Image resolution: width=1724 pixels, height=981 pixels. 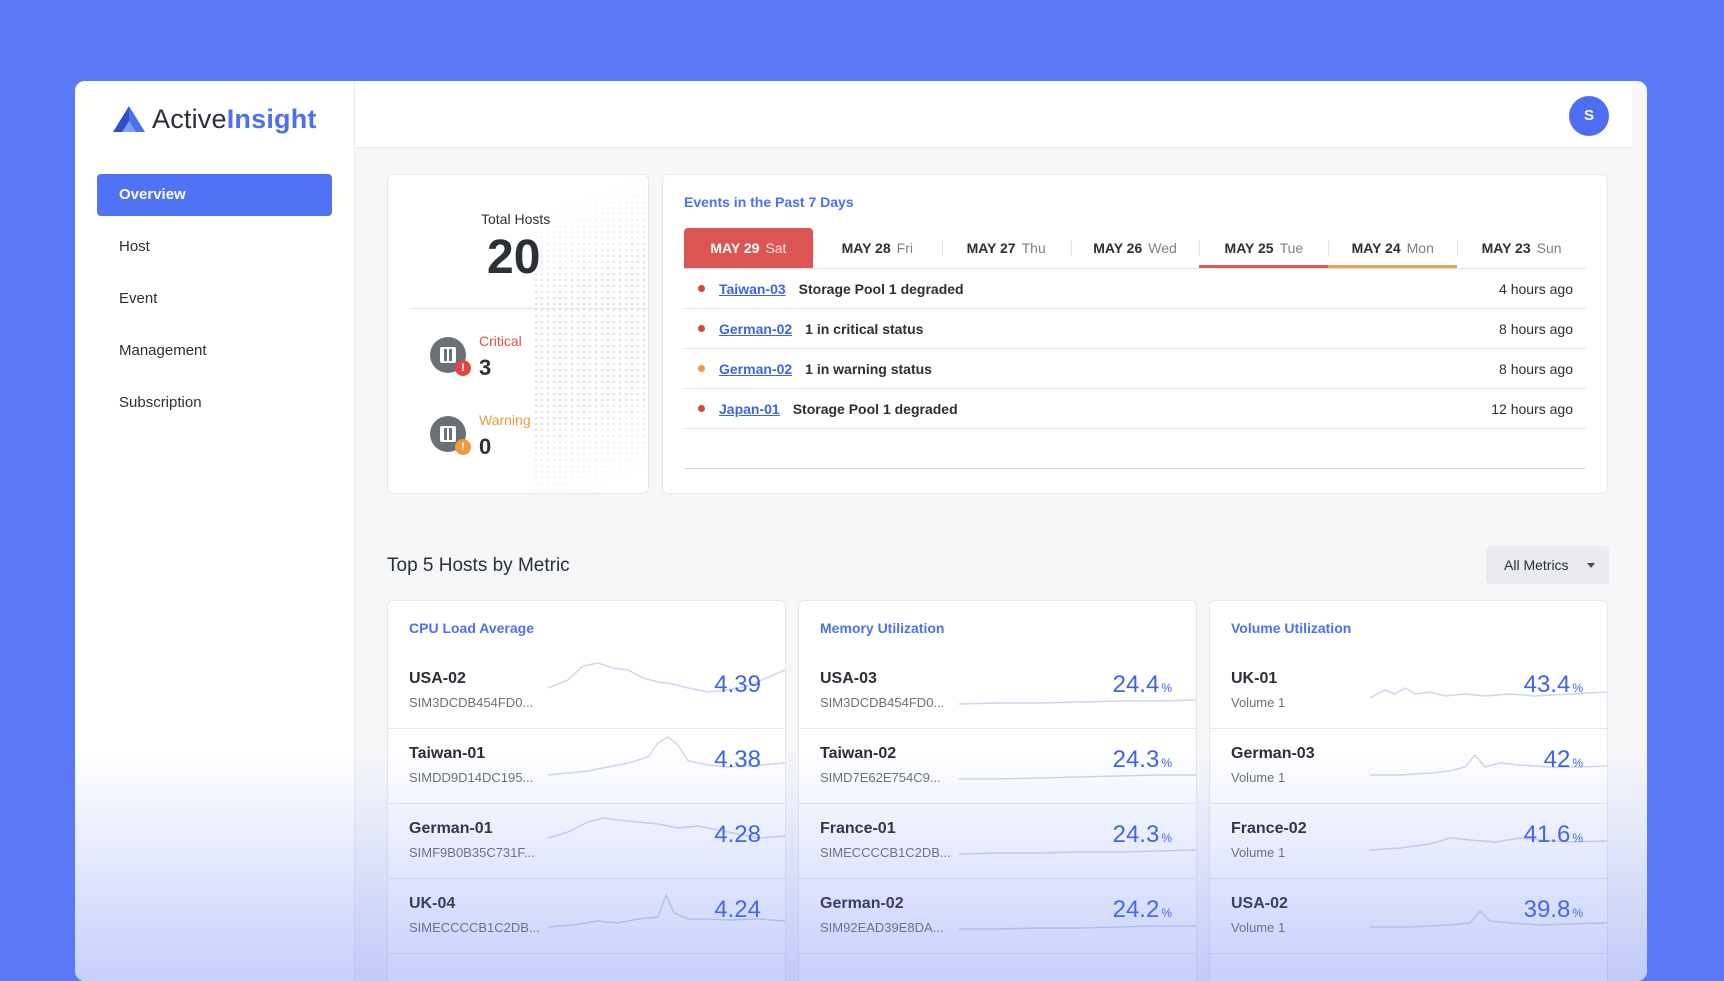 What do you see at coordinates (1536, 328) in the screenshot?
I see `event-time: 8 hours ago` at bounding box center [1536, 328].